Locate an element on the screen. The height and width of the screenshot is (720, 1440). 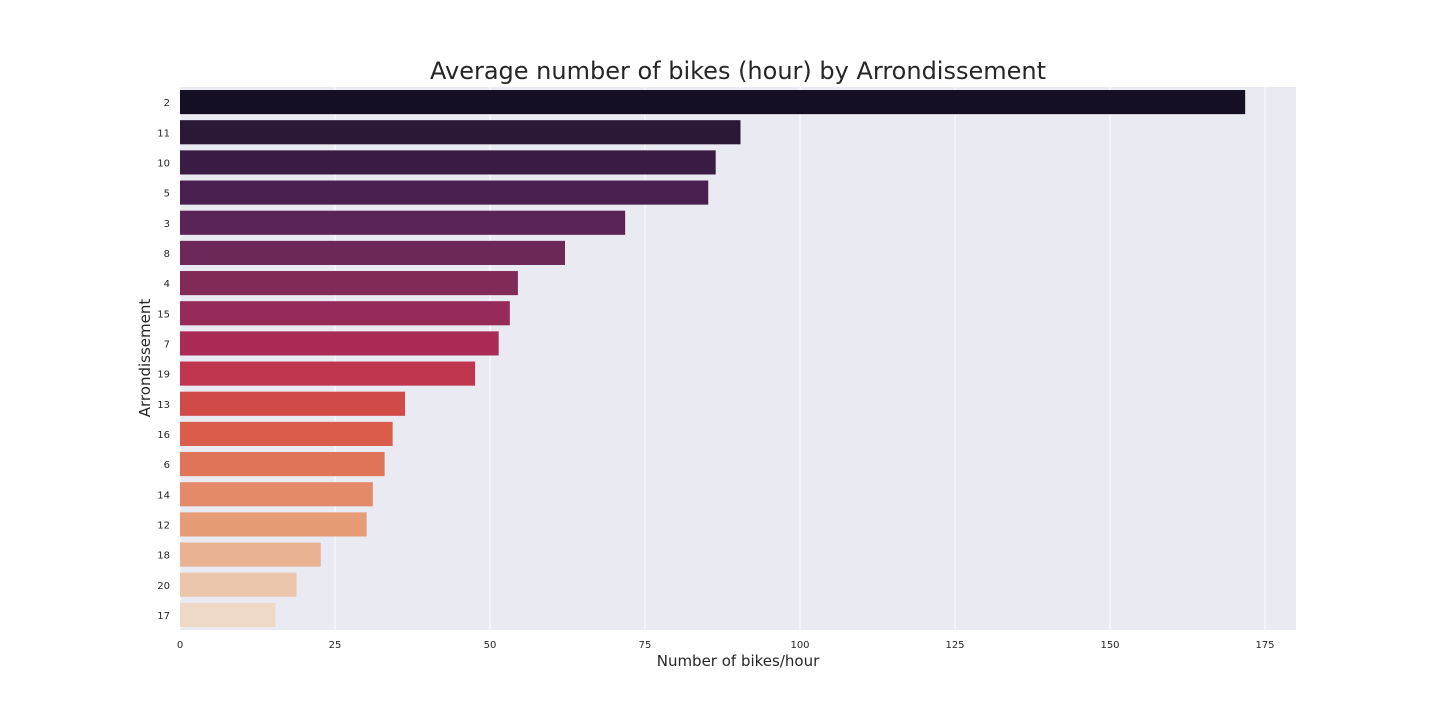
x-tick-label: 75 is located at coordinates (645, 645).